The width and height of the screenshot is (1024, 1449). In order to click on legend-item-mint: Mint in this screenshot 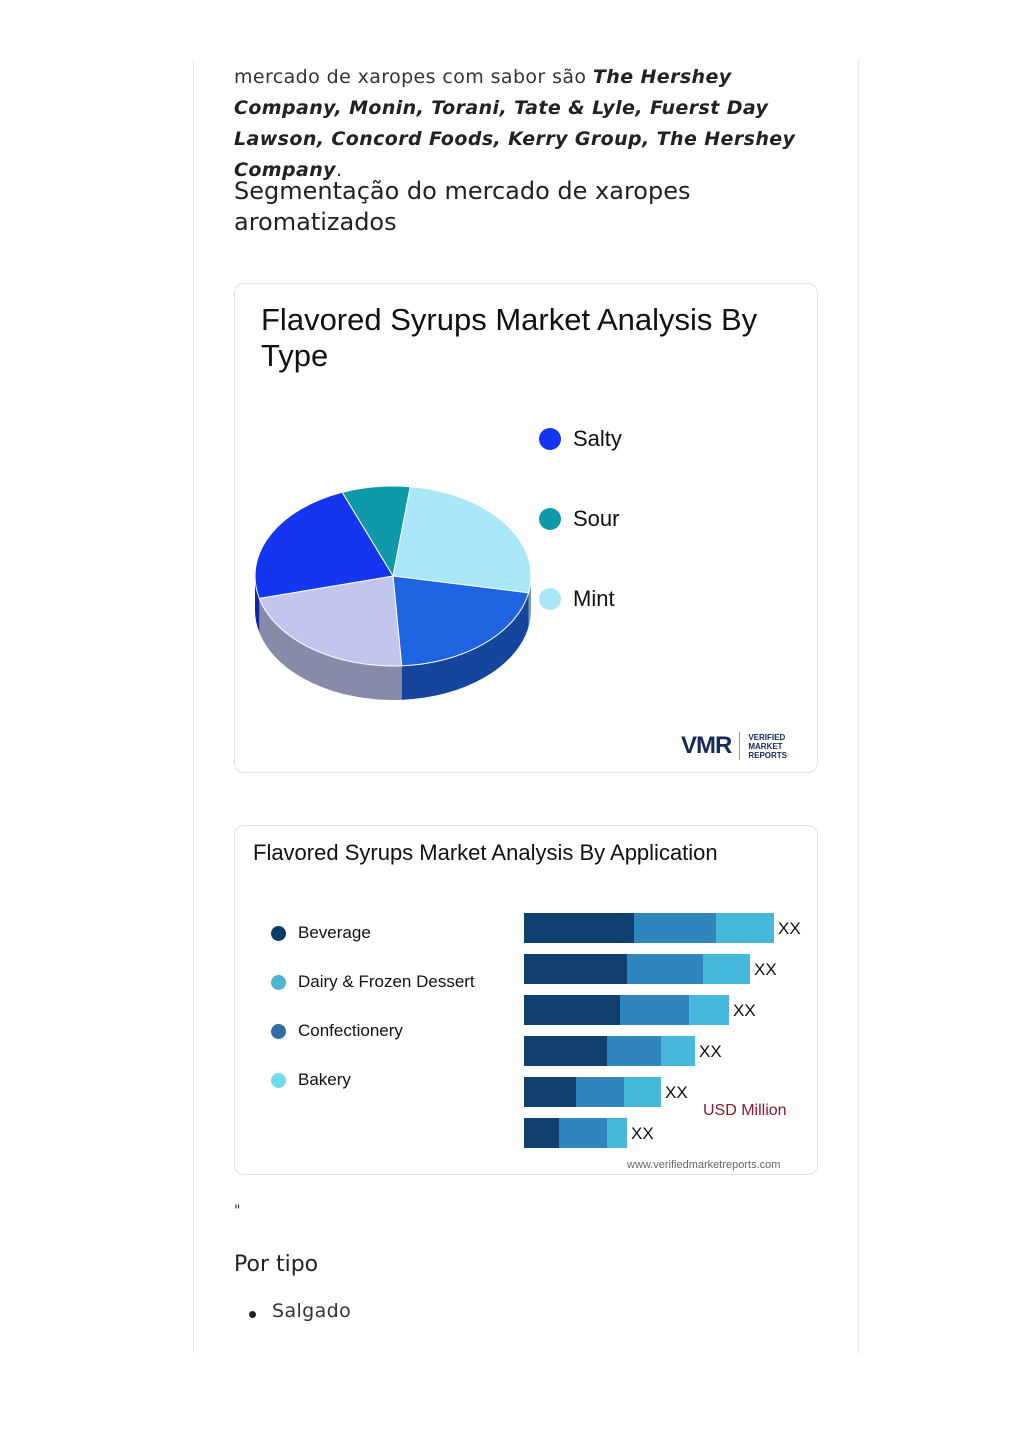, I will do `click(577, 599)`.